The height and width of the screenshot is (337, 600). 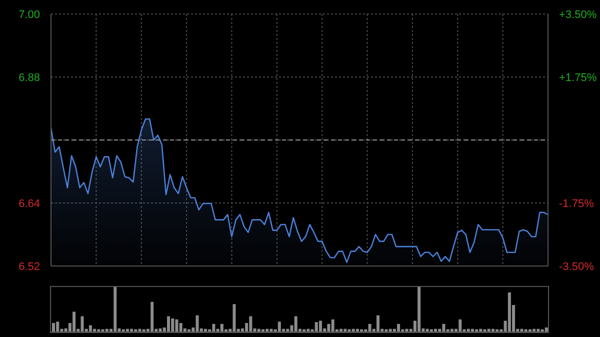 I want to click on y-tick-label: 6.88, so click(x=29, y=78).